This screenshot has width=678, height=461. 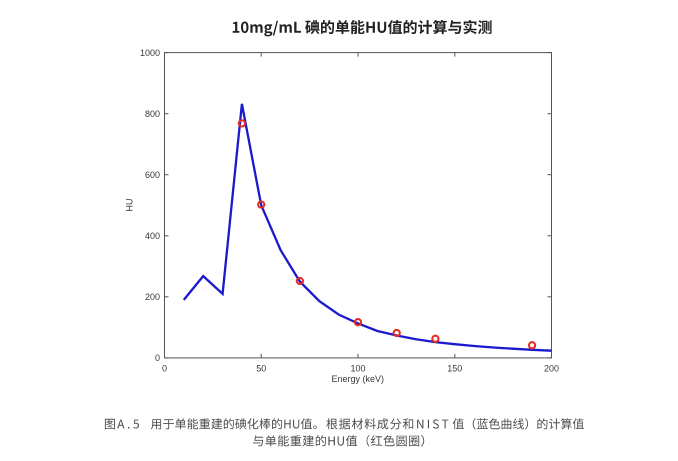 I want to click on svg-text: 100, so click(x=357, y=369).